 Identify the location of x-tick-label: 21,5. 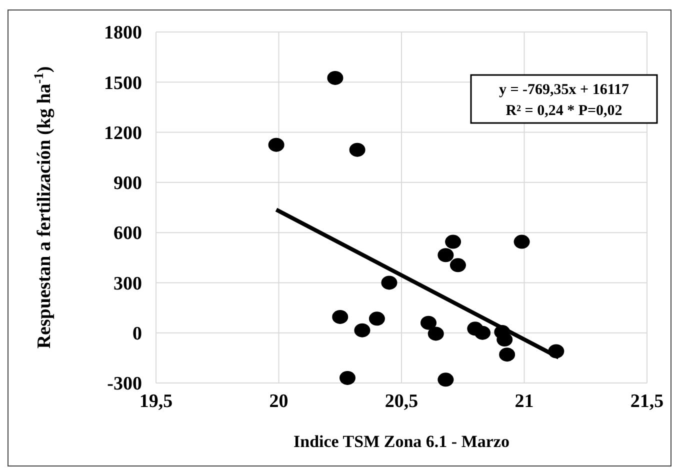
(647, 401).